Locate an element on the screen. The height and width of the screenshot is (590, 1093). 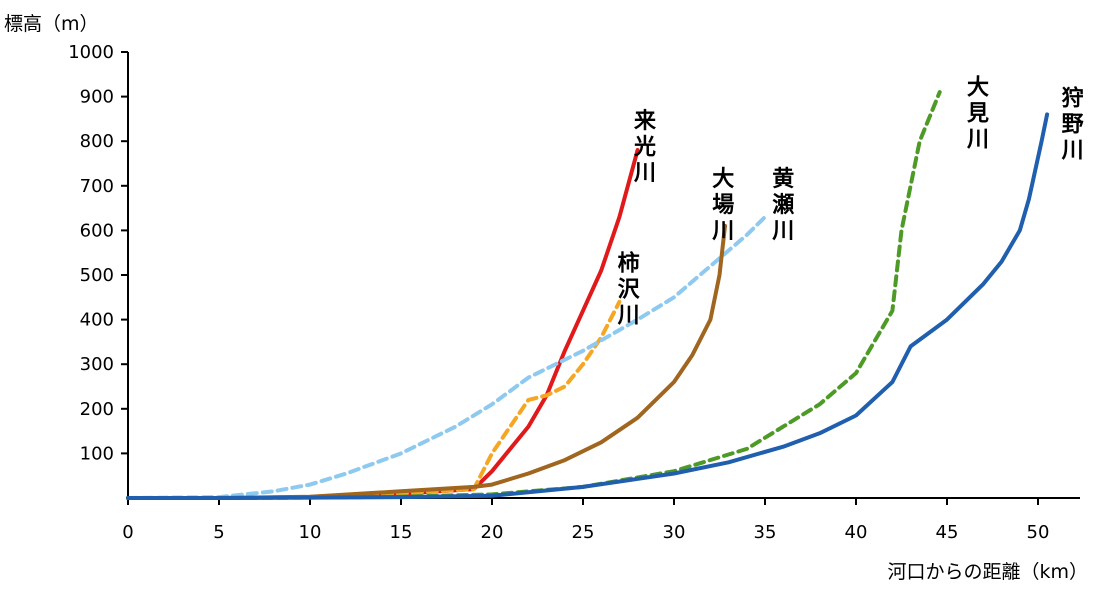
x-tick-label: 20 is located at coordinates (492, 532).